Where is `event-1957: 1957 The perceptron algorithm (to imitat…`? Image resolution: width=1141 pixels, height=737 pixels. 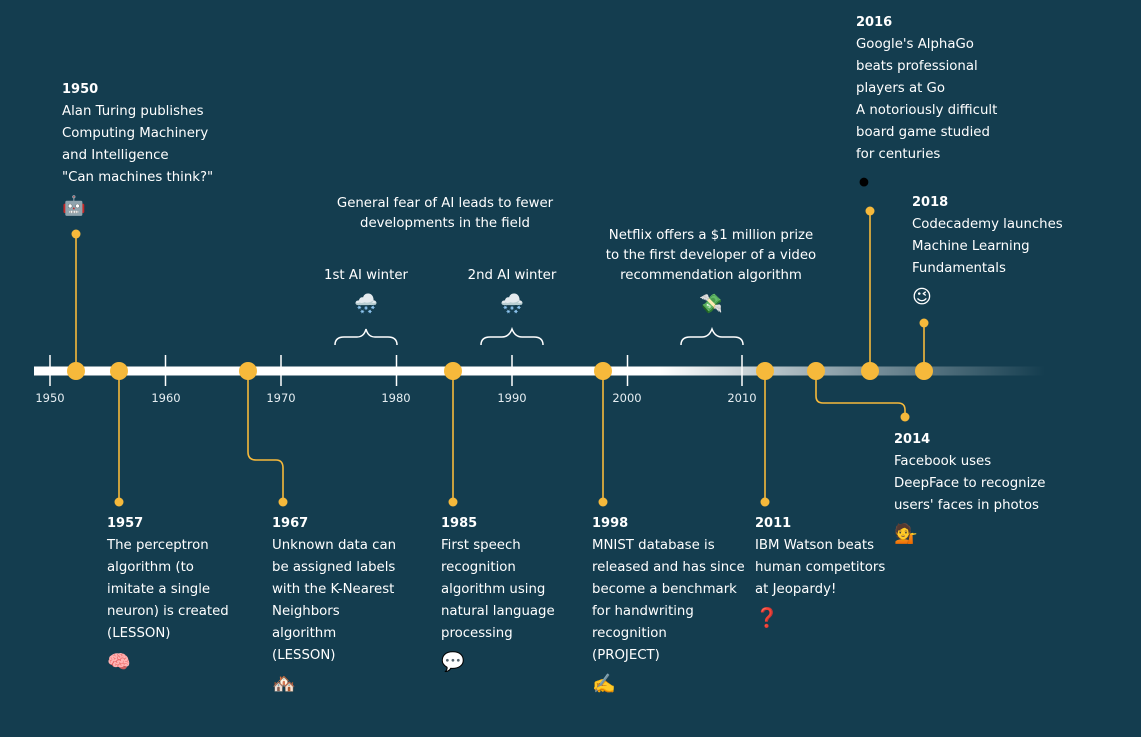
event-1957: 1957 The perceptron algorithm (to imitat… is located at coordinates (168, 594).